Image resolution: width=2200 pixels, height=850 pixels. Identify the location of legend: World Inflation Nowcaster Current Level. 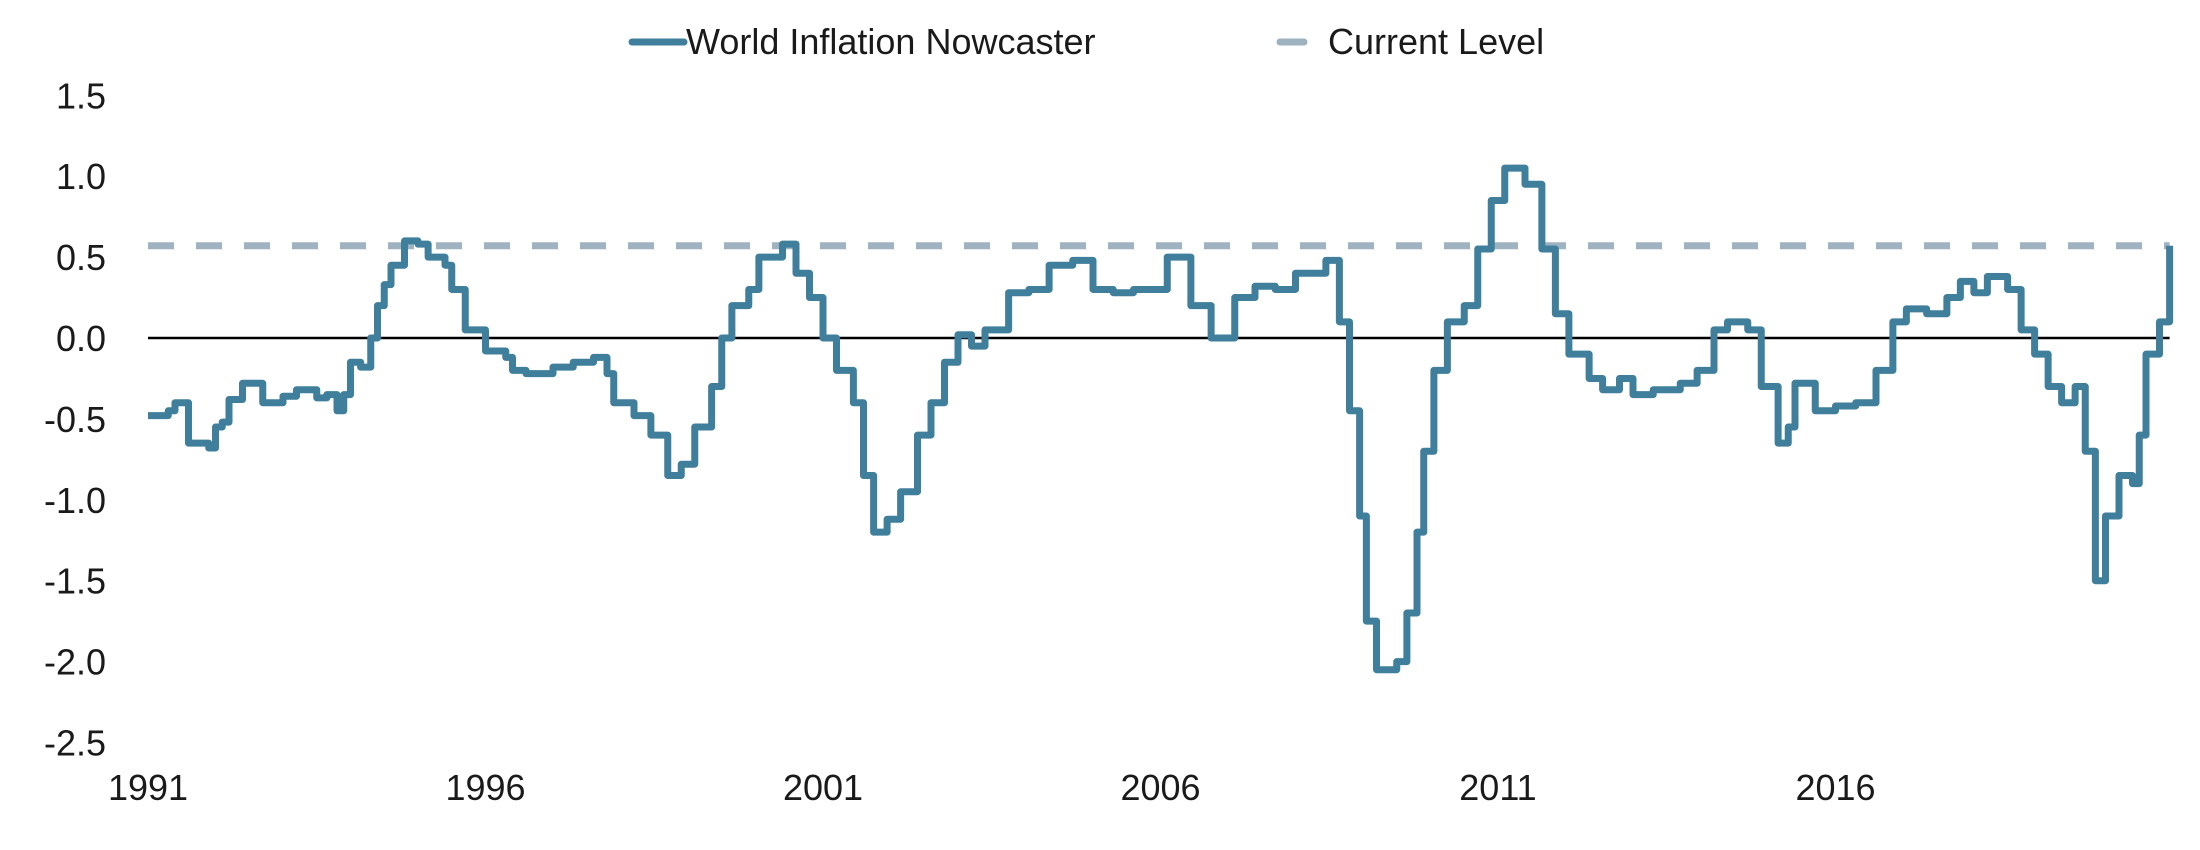
(1086, 41).